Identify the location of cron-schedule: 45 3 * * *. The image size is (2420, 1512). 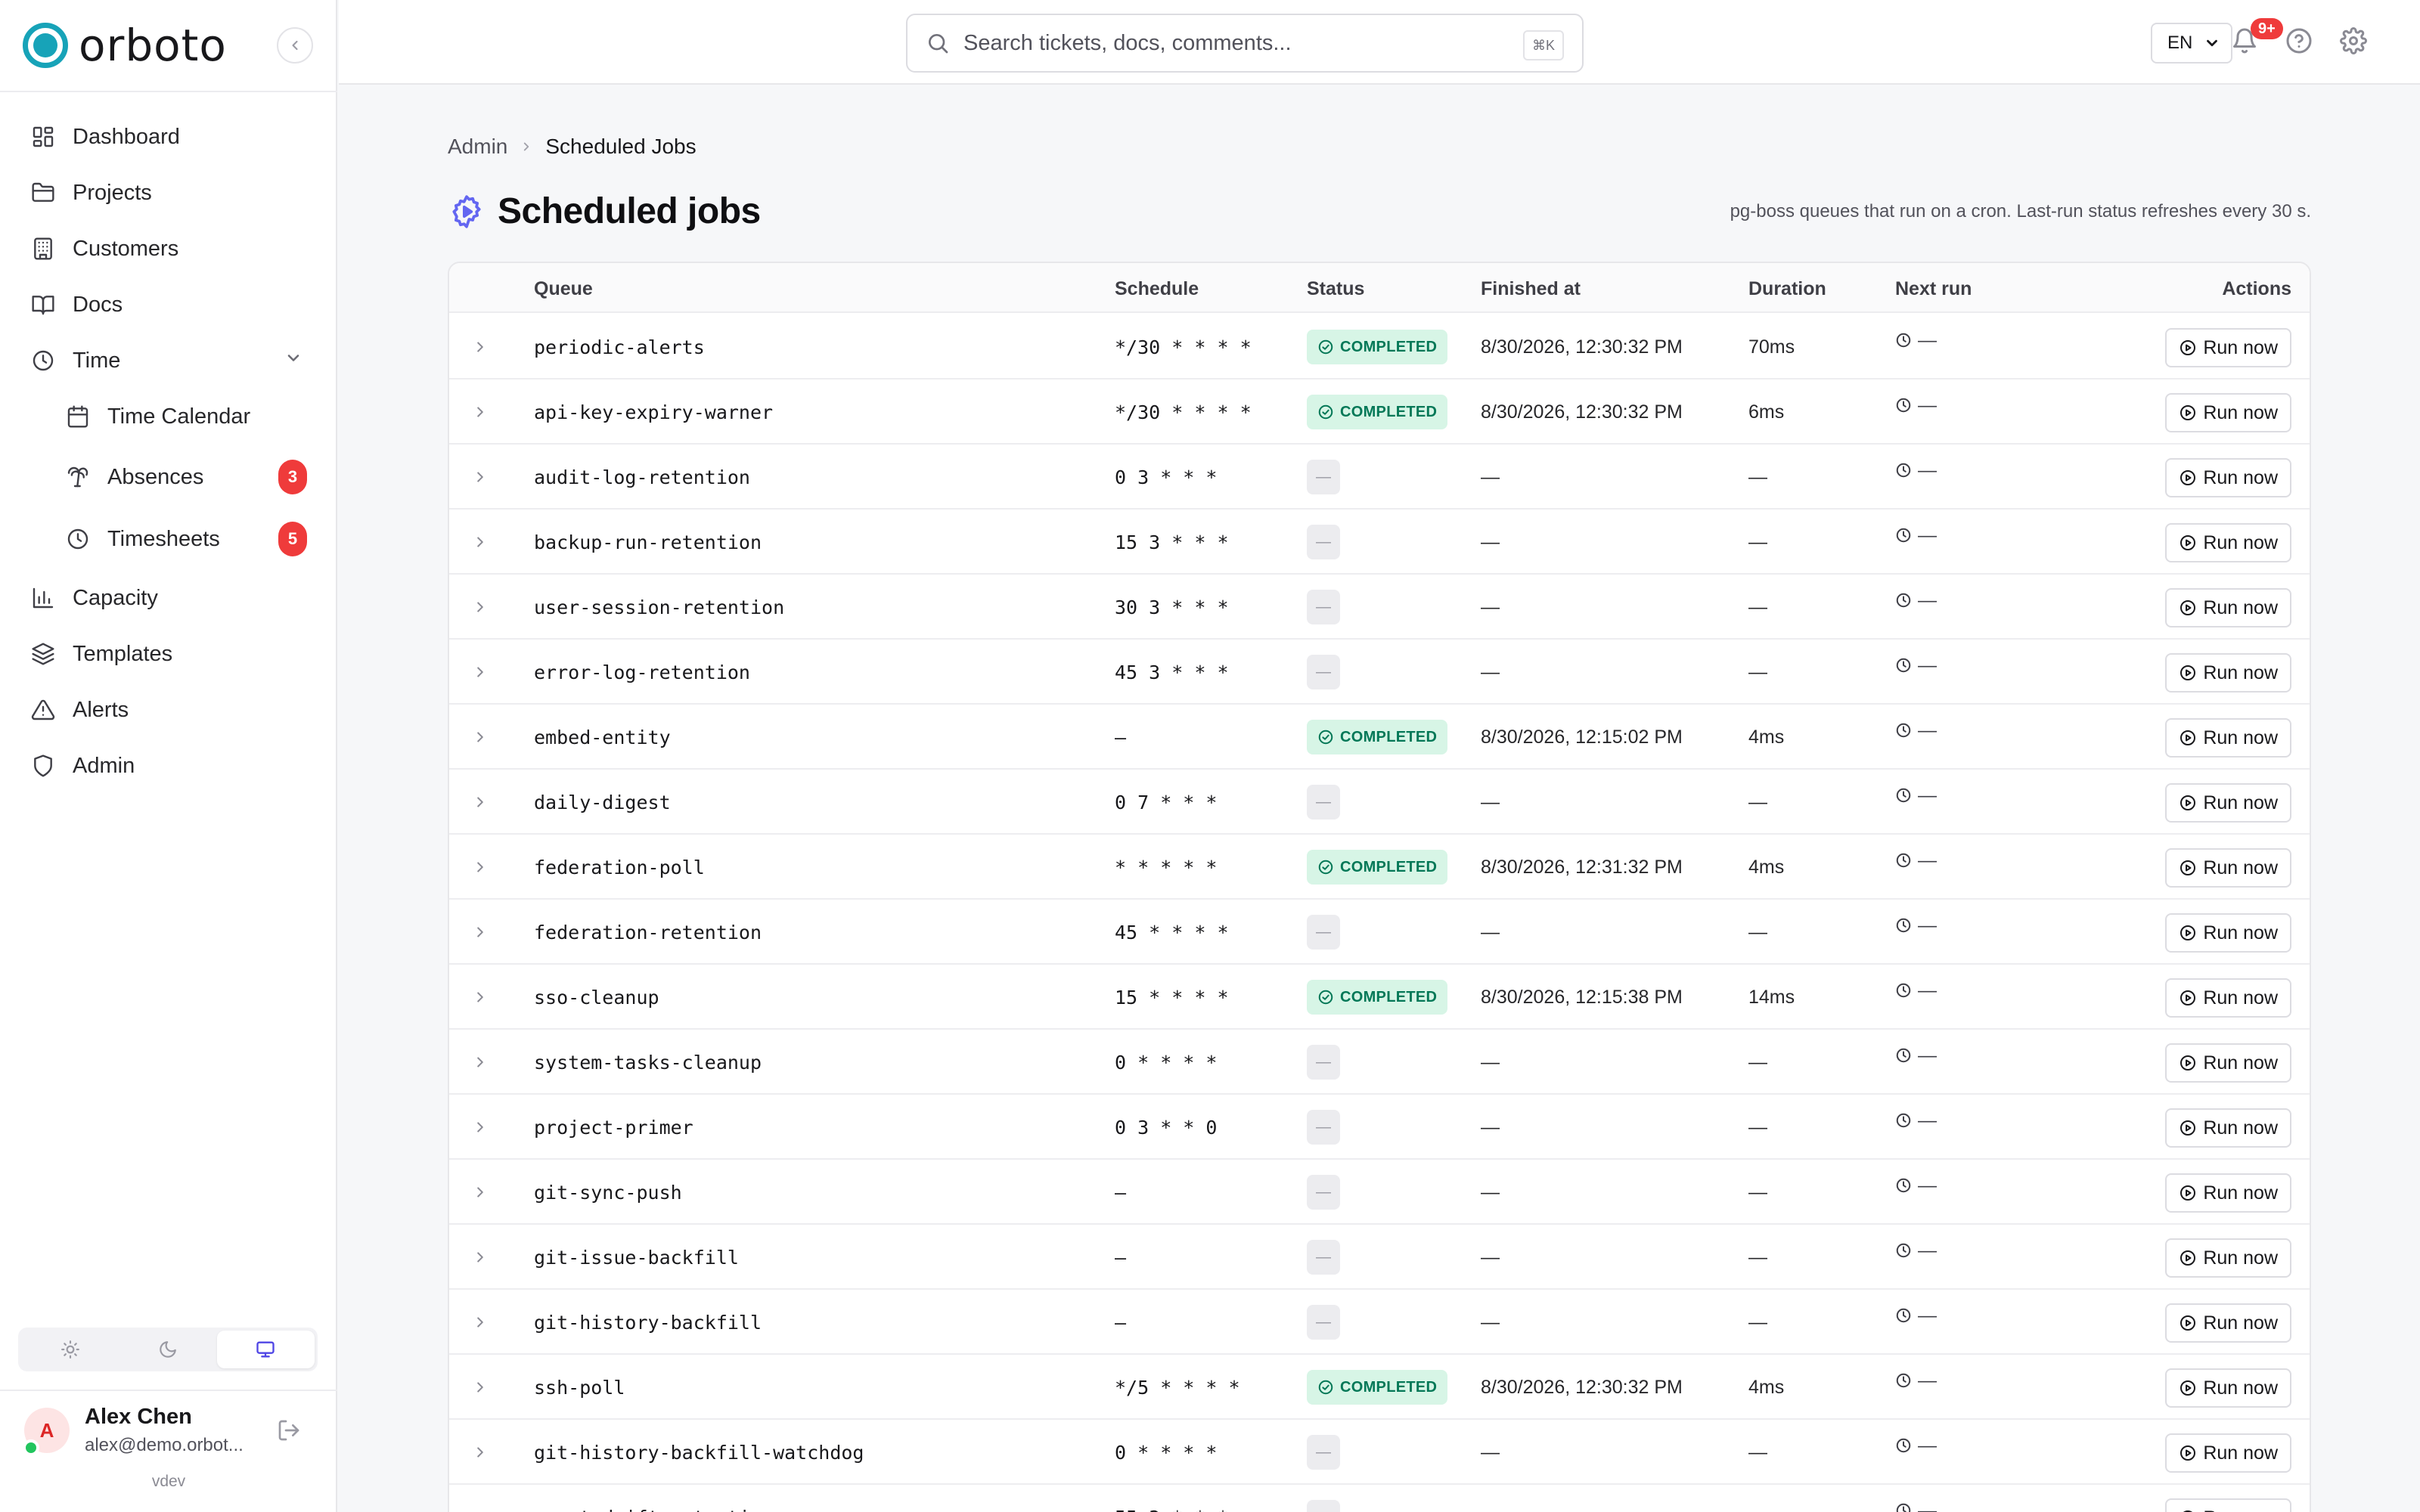
(1172, 672).